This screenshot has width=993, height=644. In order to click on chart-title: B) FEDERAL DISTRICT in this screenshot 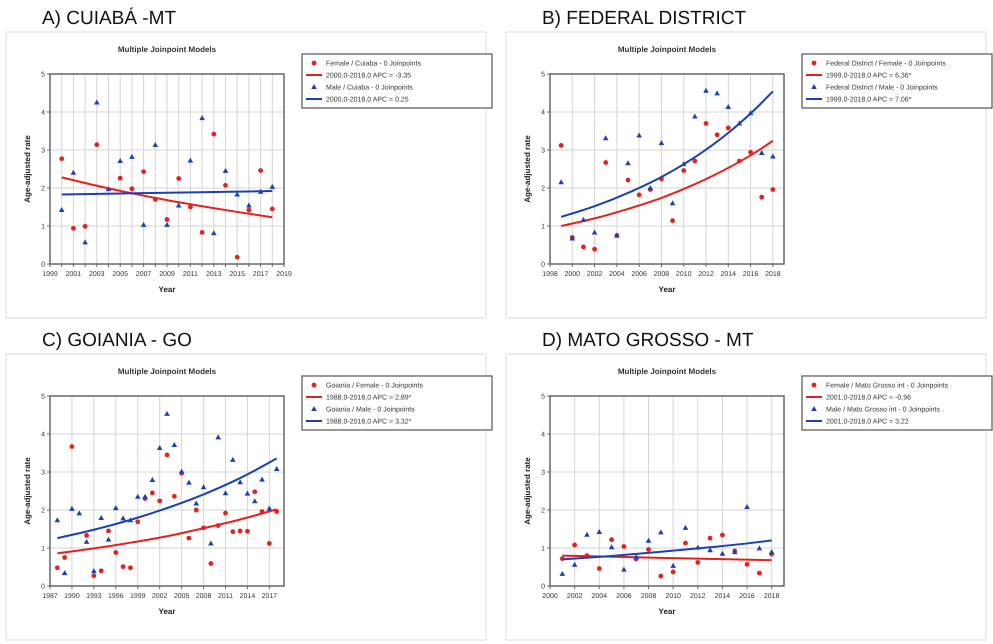, I will do `click(644, 18)`.